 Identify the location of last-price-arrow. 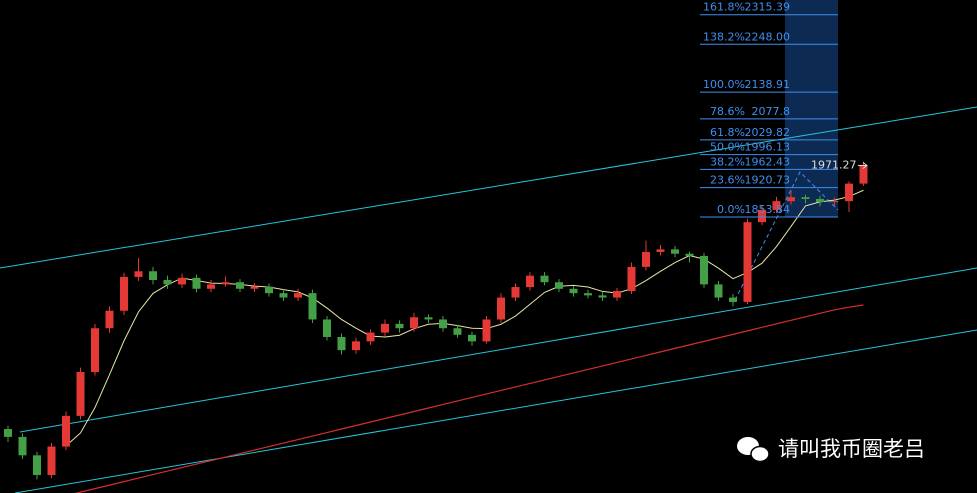
(863, 165).